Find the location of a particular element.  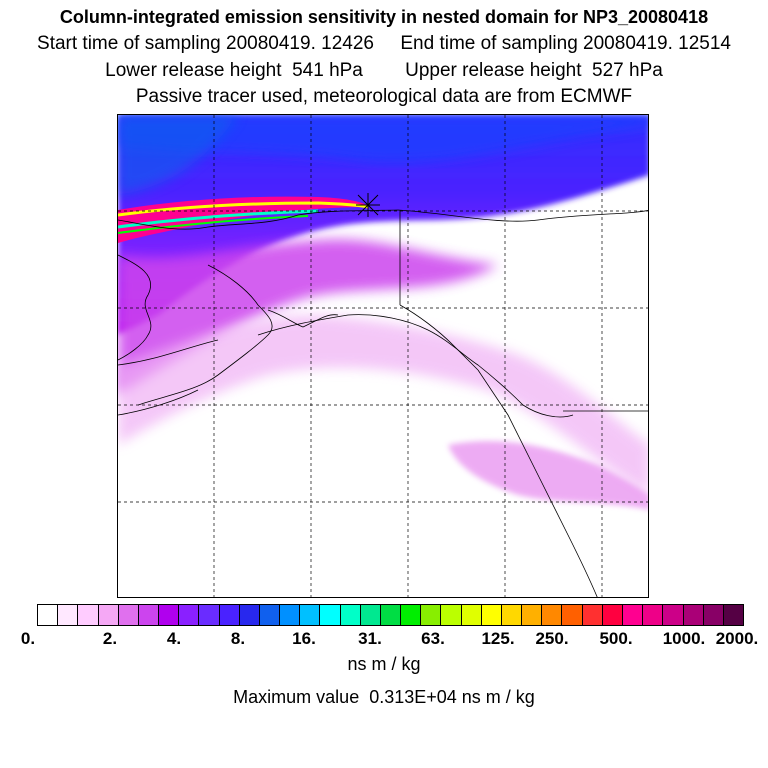

color-scale-labels: 0. 2. 4. 8. 16. 31. 63. 125. 250. 500. 1000. 2000. is located at coordinates (384, 639).